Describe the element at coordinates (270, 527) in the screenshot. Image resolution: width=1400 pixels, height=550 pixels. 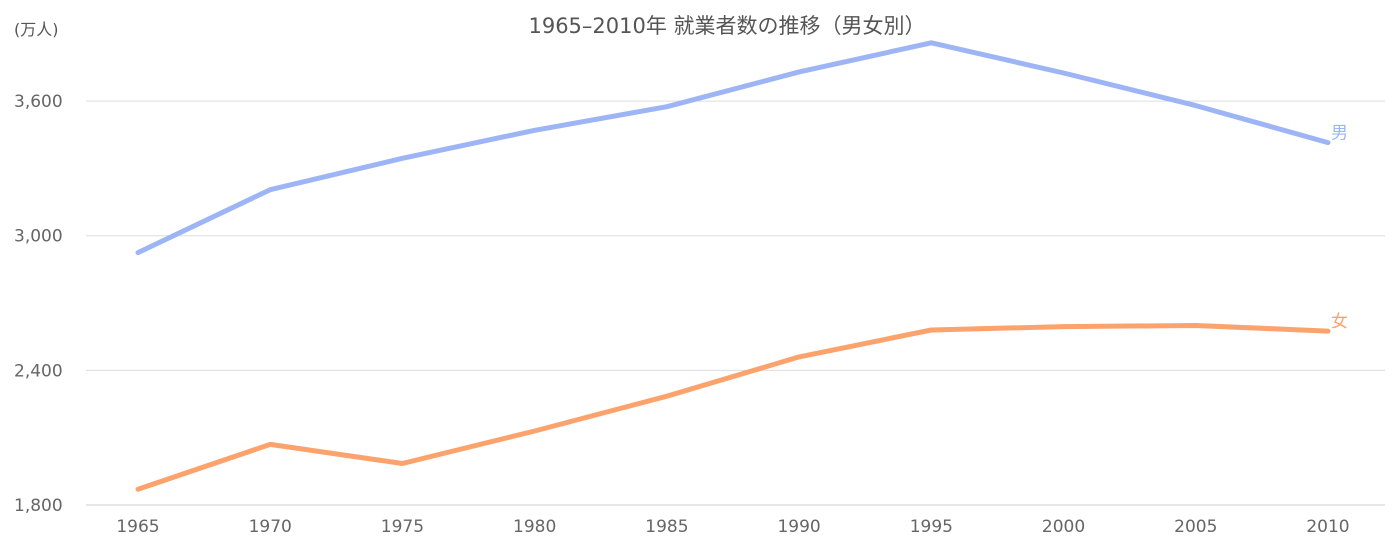
I see `x-tick-label: 1970` at that location.